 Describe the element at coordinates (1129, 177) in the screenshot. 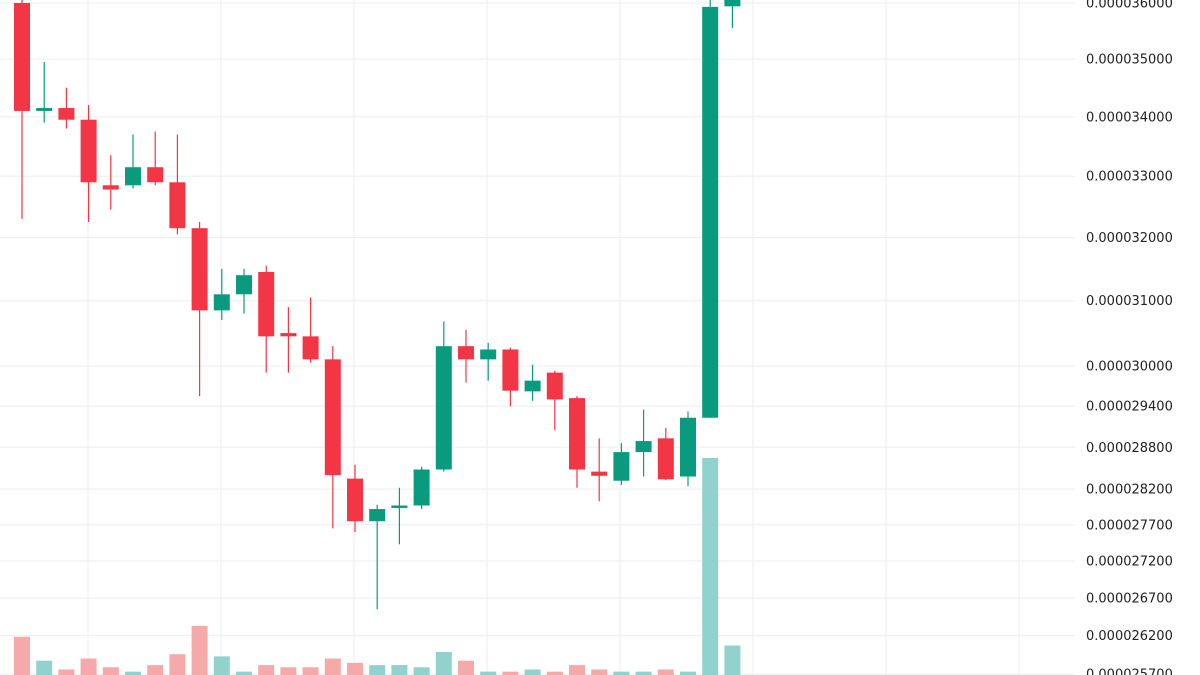

I see `y-tick-label: 0.000033000` at that location.